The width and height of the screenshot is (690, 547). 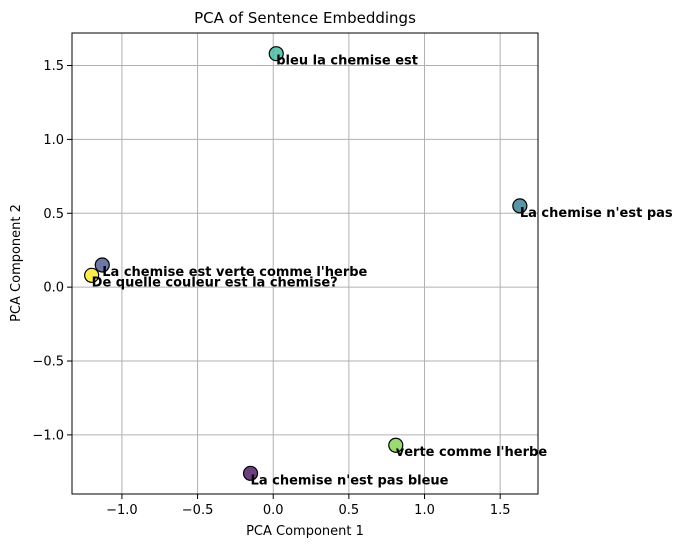 What do you see at coordinates (215, 282) in the screenshot?
I see `point-label: De quelle couleur est la chemise?` at bounding box center [215, 282].